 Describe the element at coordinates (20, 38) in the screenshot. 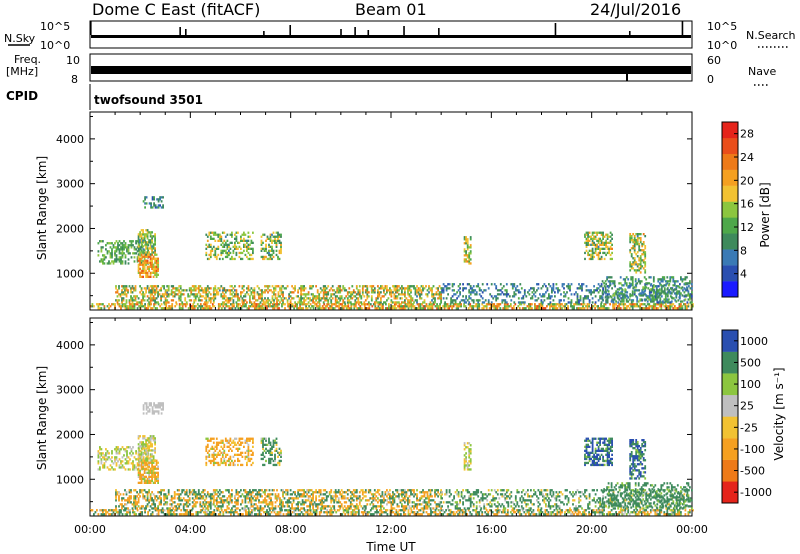

I see `nsky-label: N.Sky` at that location.